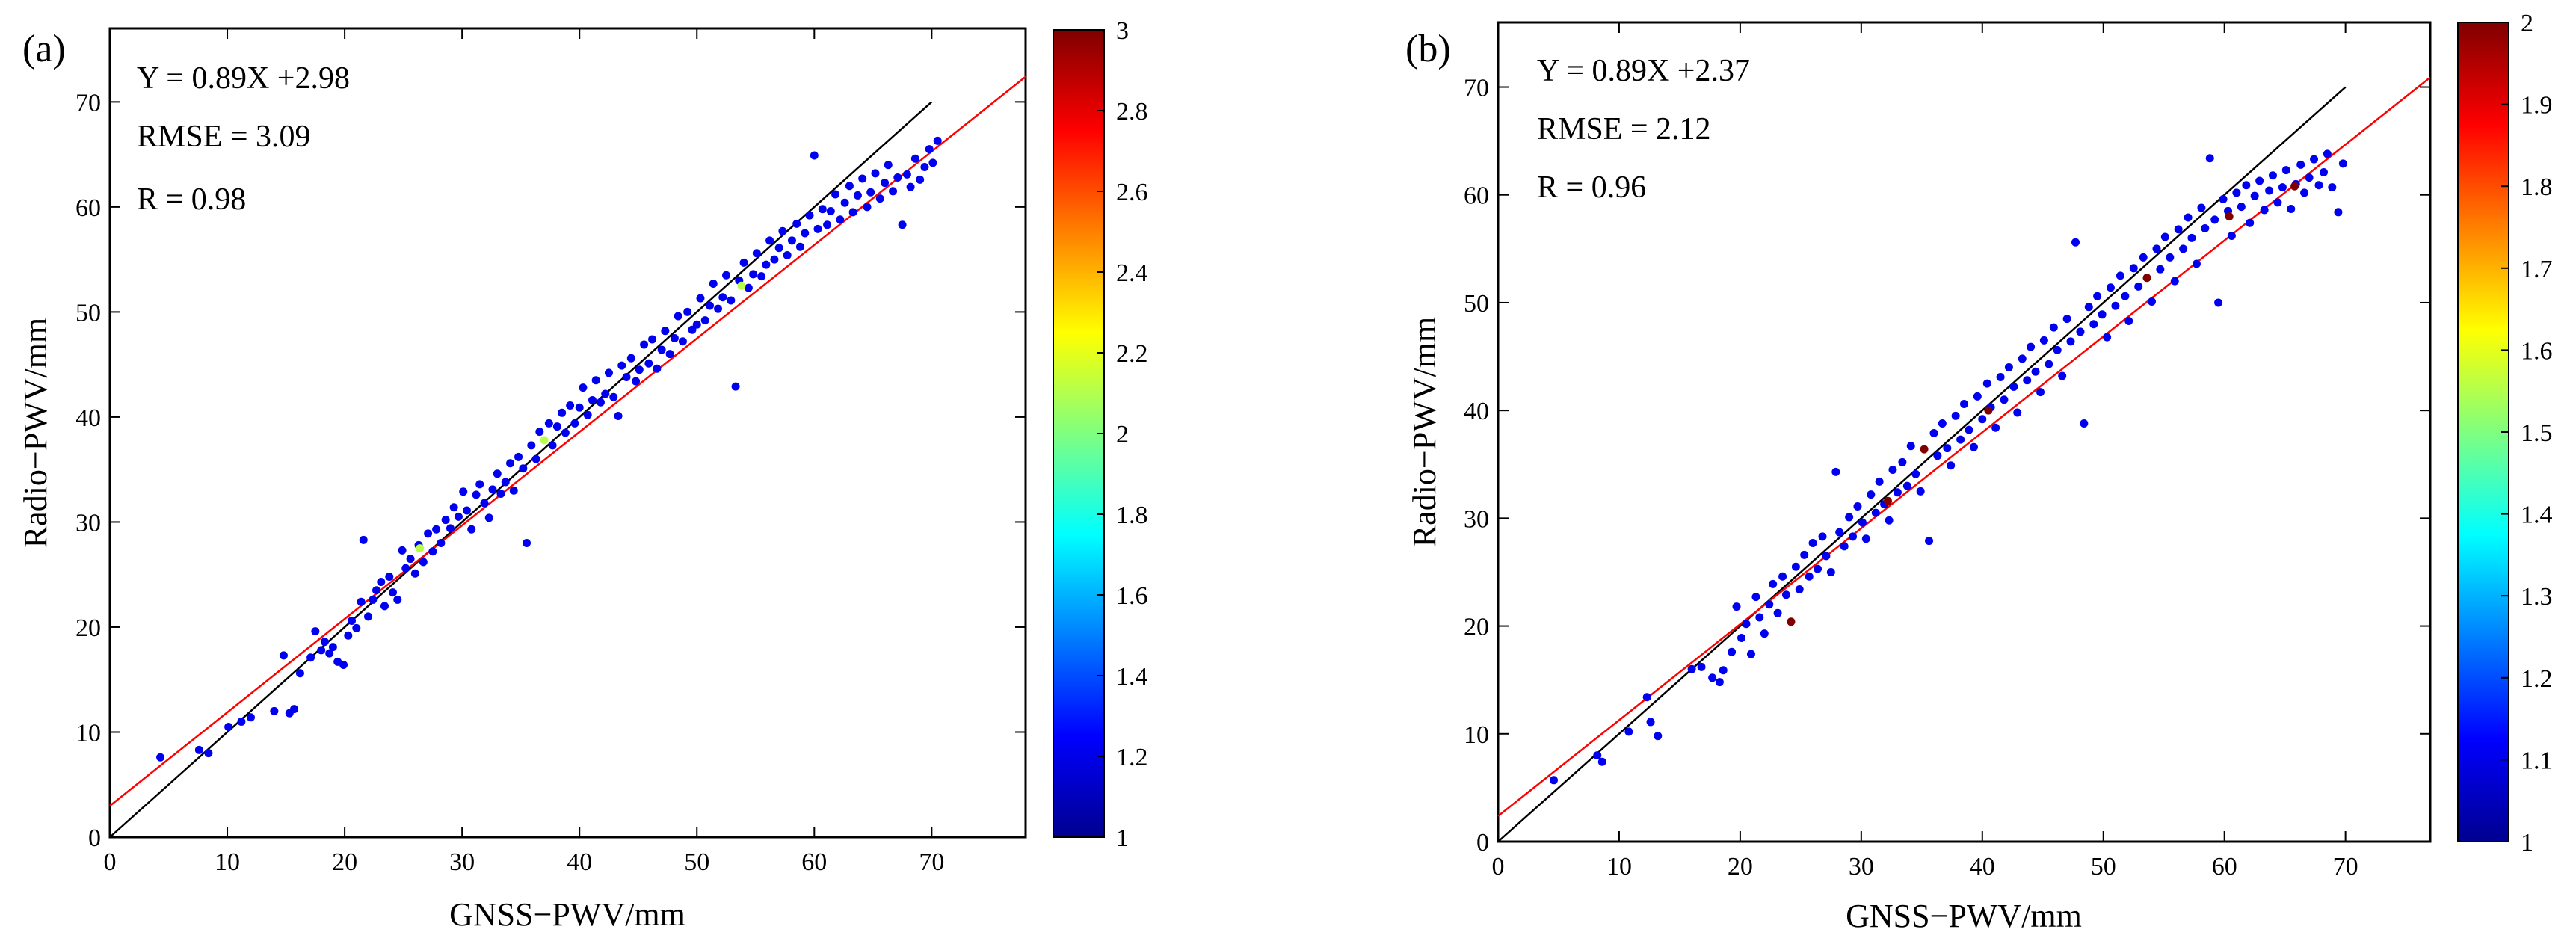  I want to click on panel-a-colorbar-tick-label: 2.4, so click(1132, 273).